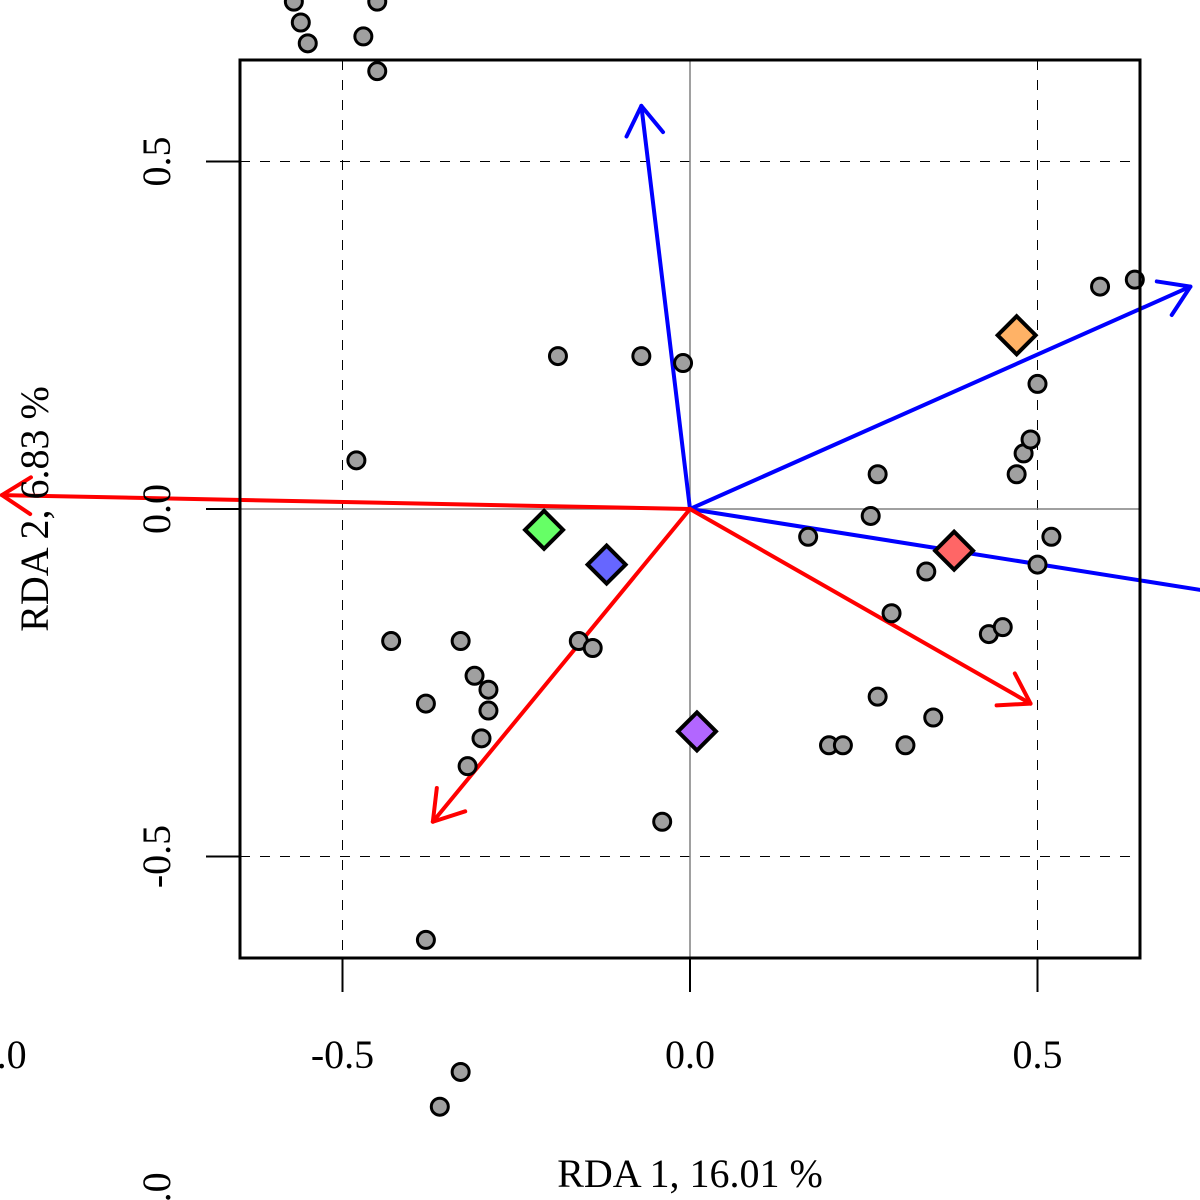  What do you see at coordinates (342, 1054) in the screenshot?
I see `x-tick-label: -0.5` at bounding box center [342, 1054].